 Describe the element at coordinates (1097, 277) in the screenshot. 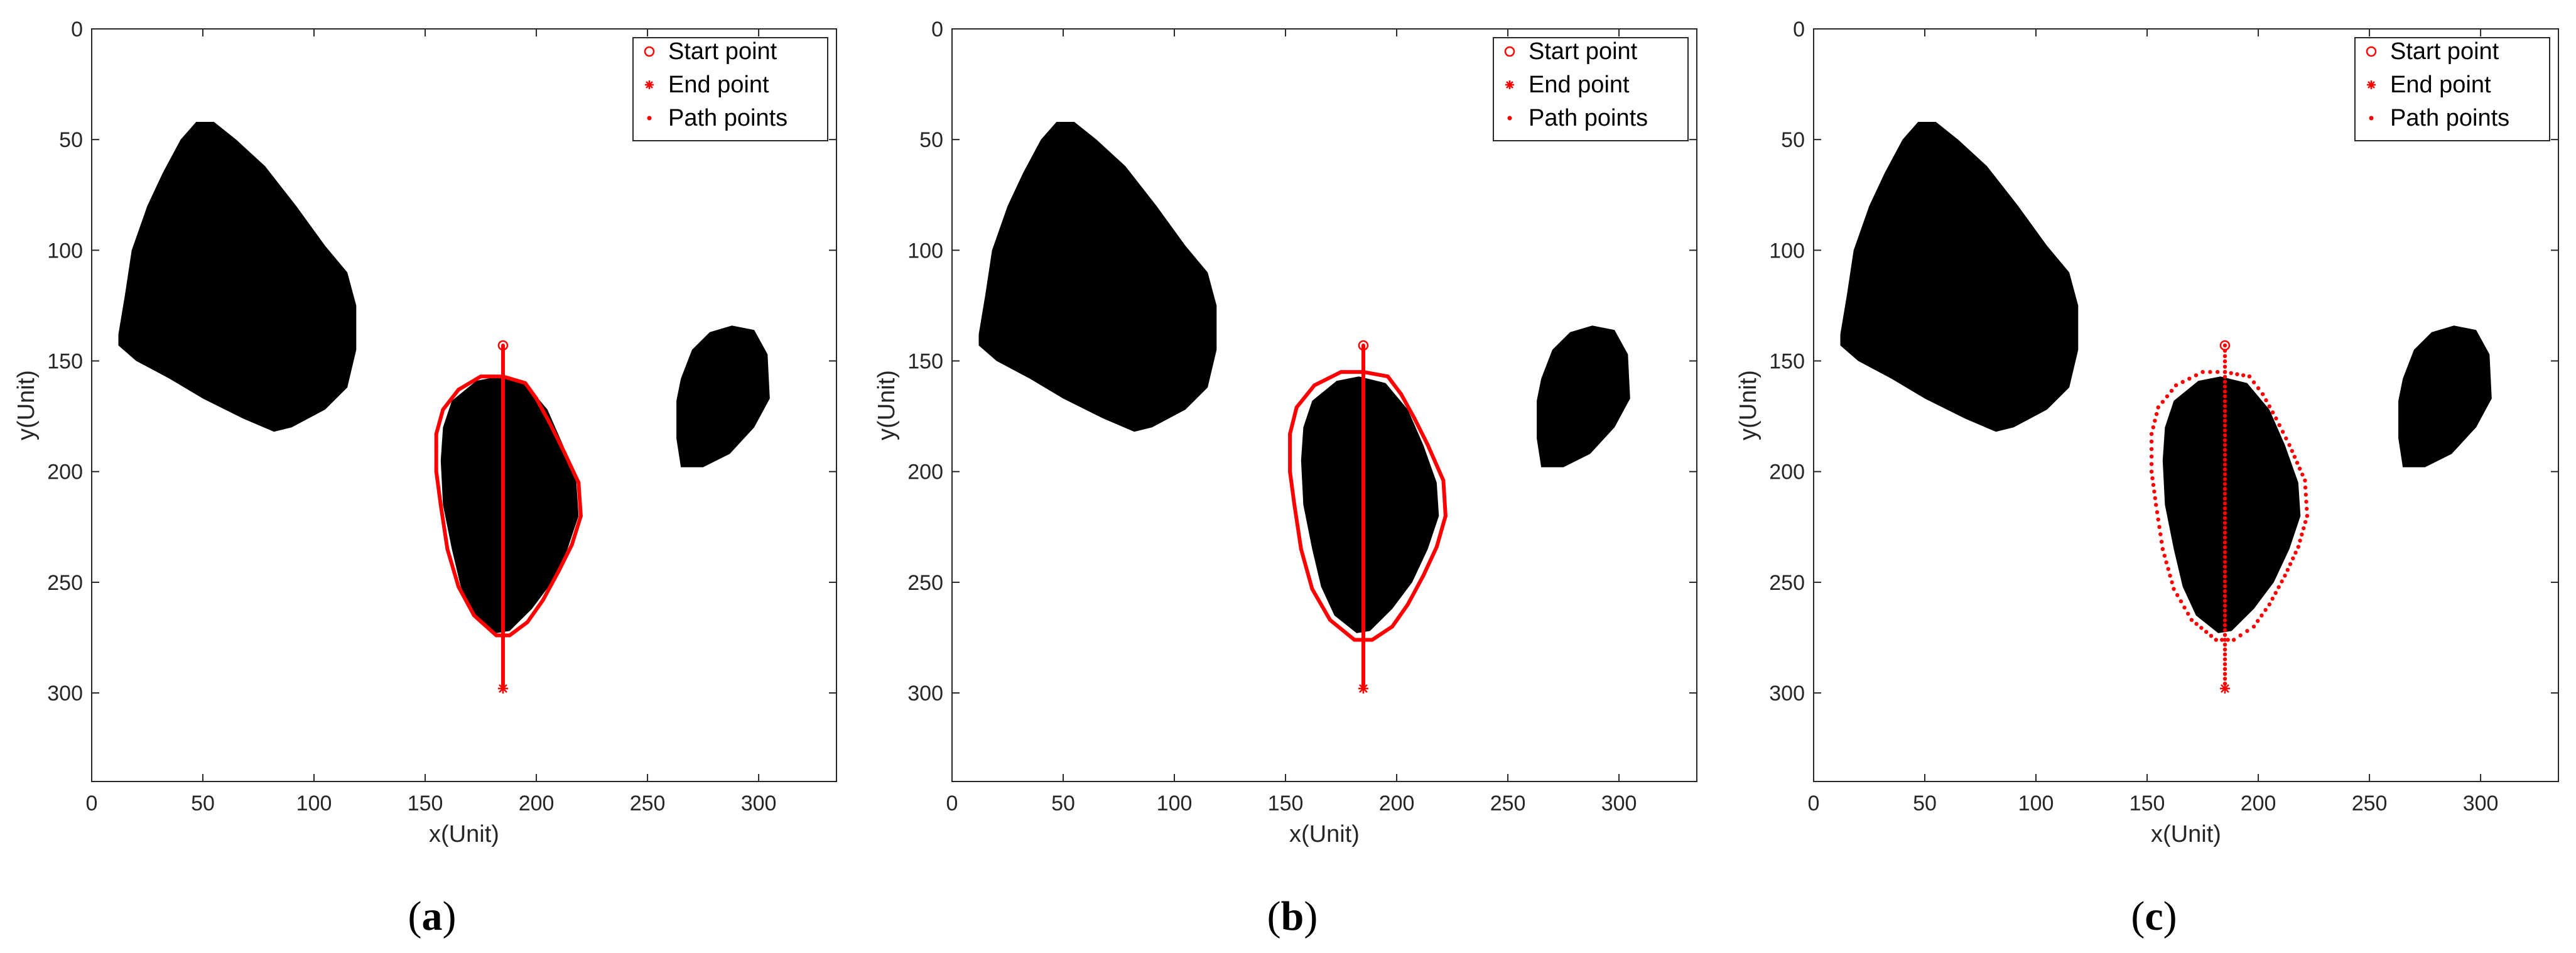

I see `obstacle-large` at that location.